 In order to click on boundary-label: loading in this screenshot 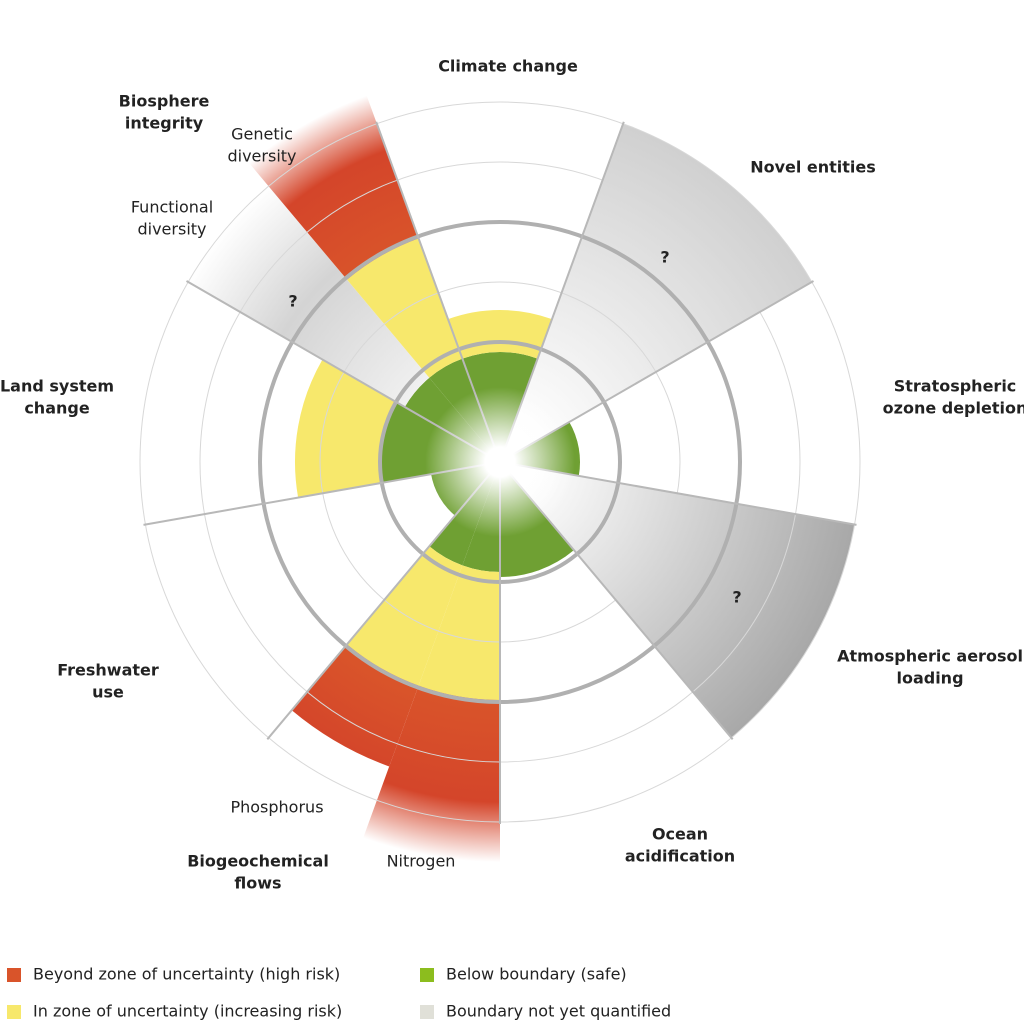, I will do `click(929, 678)`.